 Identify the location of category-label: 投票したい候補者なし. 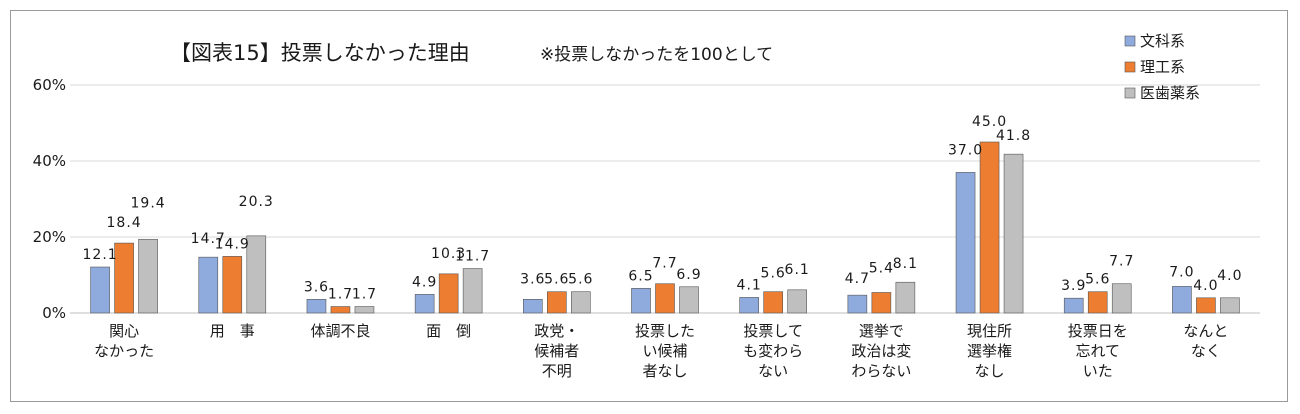
(665, 351).